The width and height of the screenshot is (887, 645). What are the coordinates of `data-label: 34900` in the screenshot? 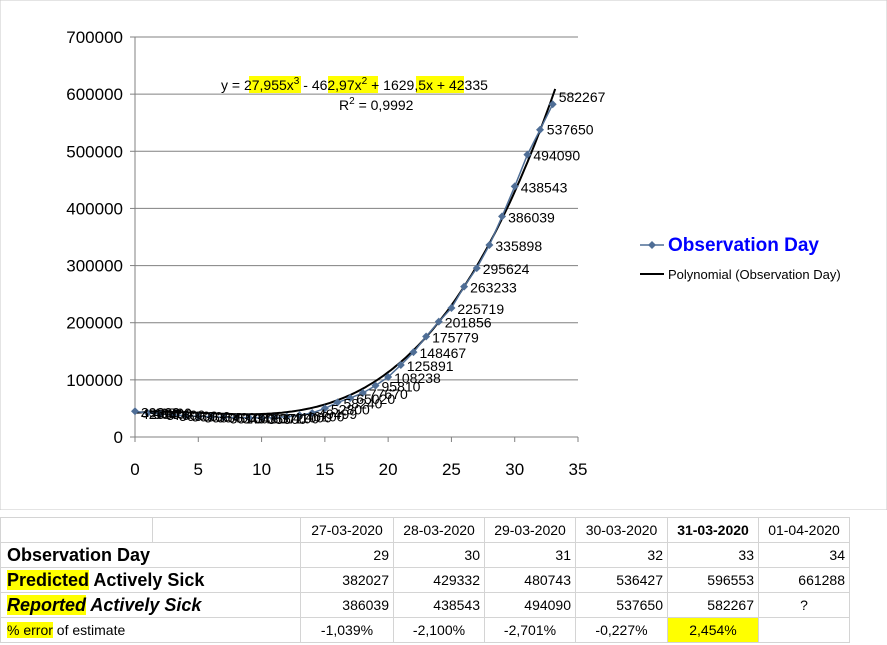 It's located at (261, 419).